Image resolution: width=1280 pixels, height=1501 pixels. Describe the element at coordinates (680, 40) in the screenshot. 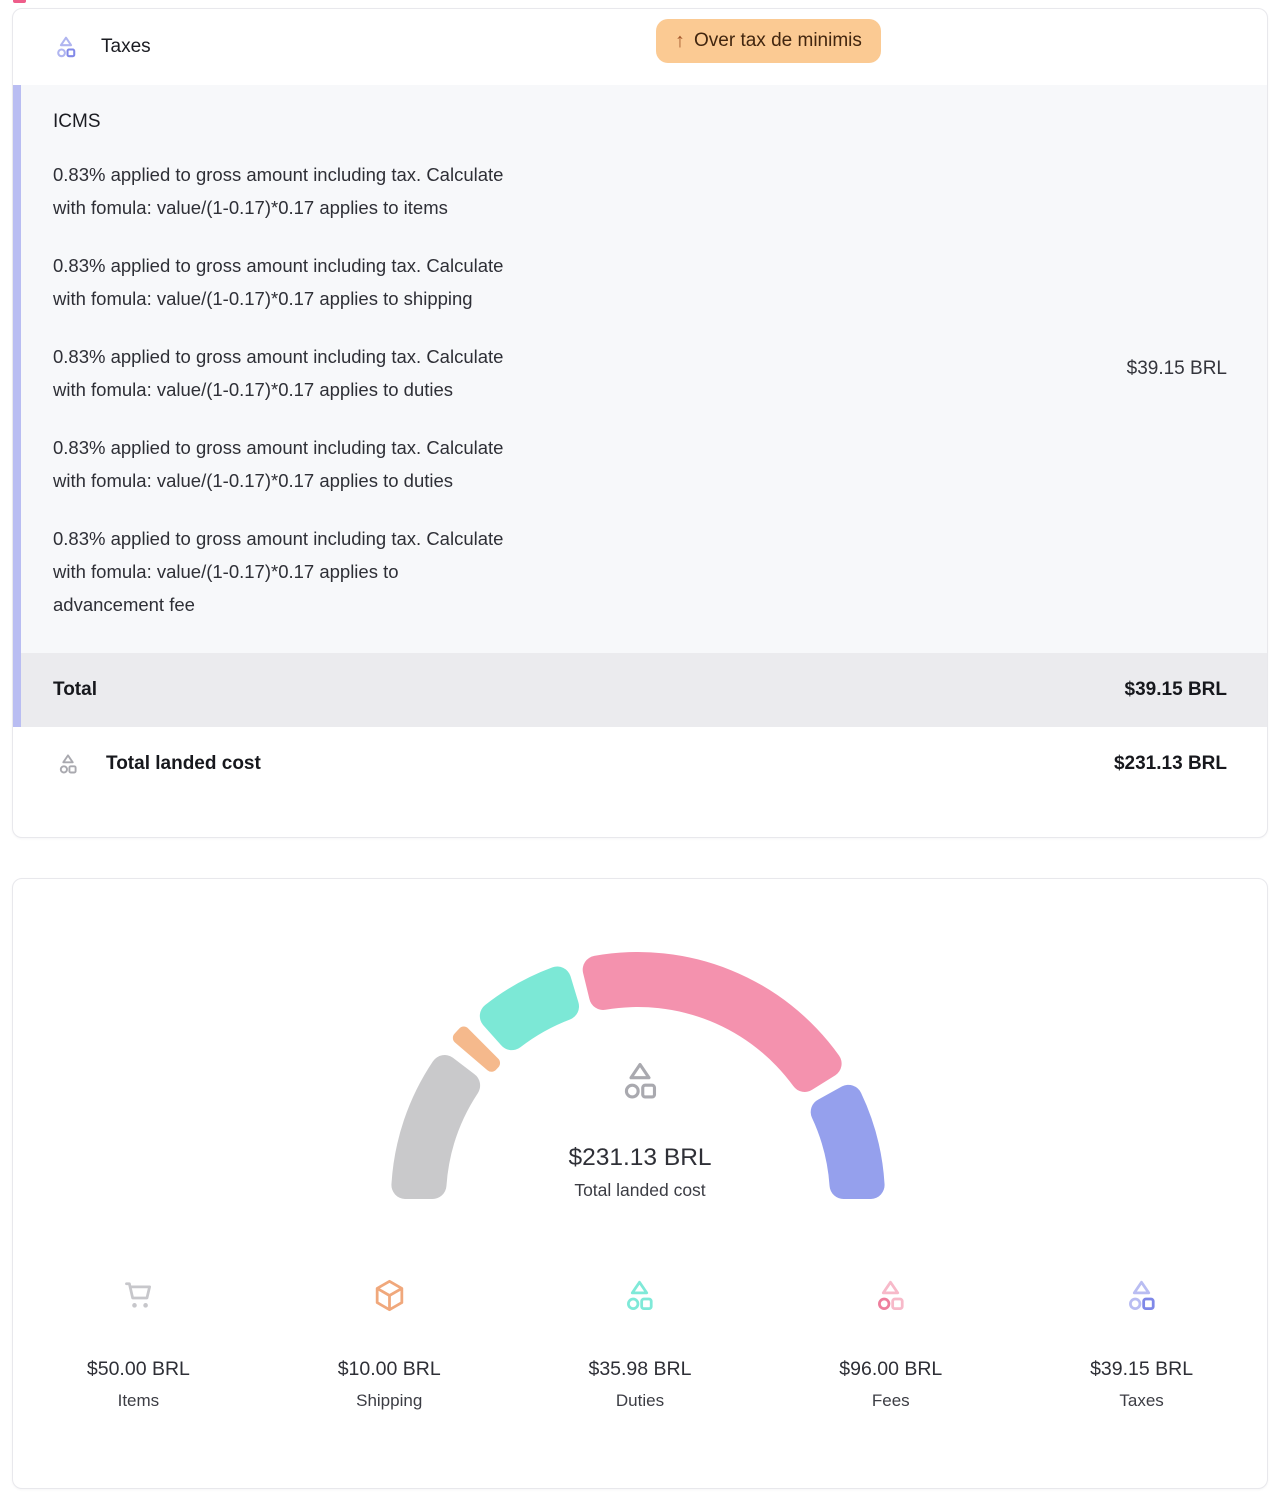

I see `arrow-up-icon: ↑` at that location.